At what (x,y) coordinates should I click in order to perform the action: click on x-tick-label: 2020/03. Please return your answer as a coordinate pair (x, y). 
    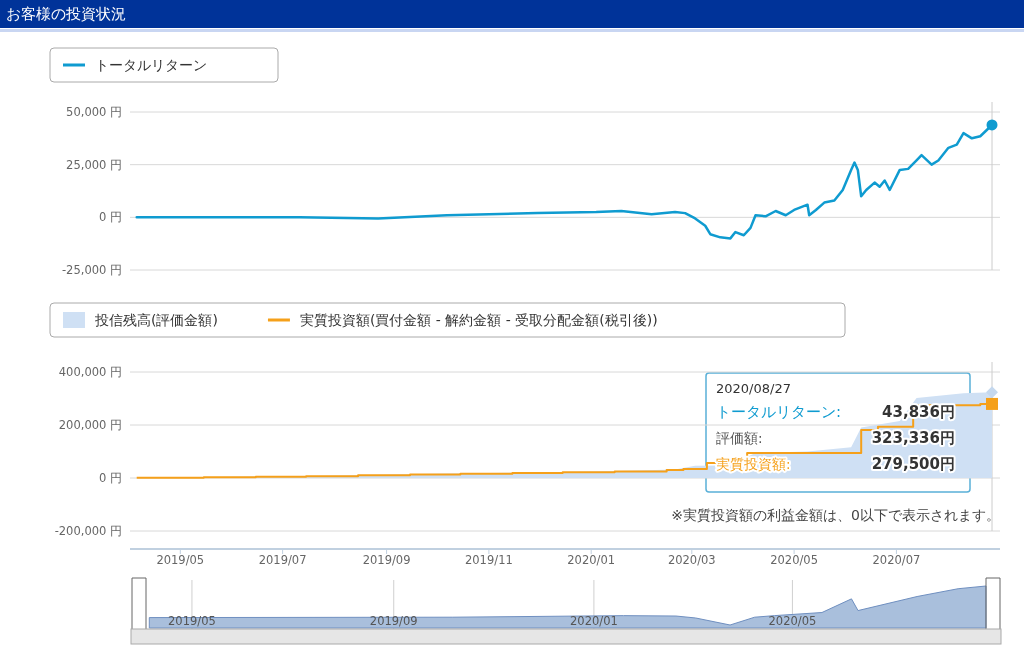
    Looking at the image, I should click on (691, 560).